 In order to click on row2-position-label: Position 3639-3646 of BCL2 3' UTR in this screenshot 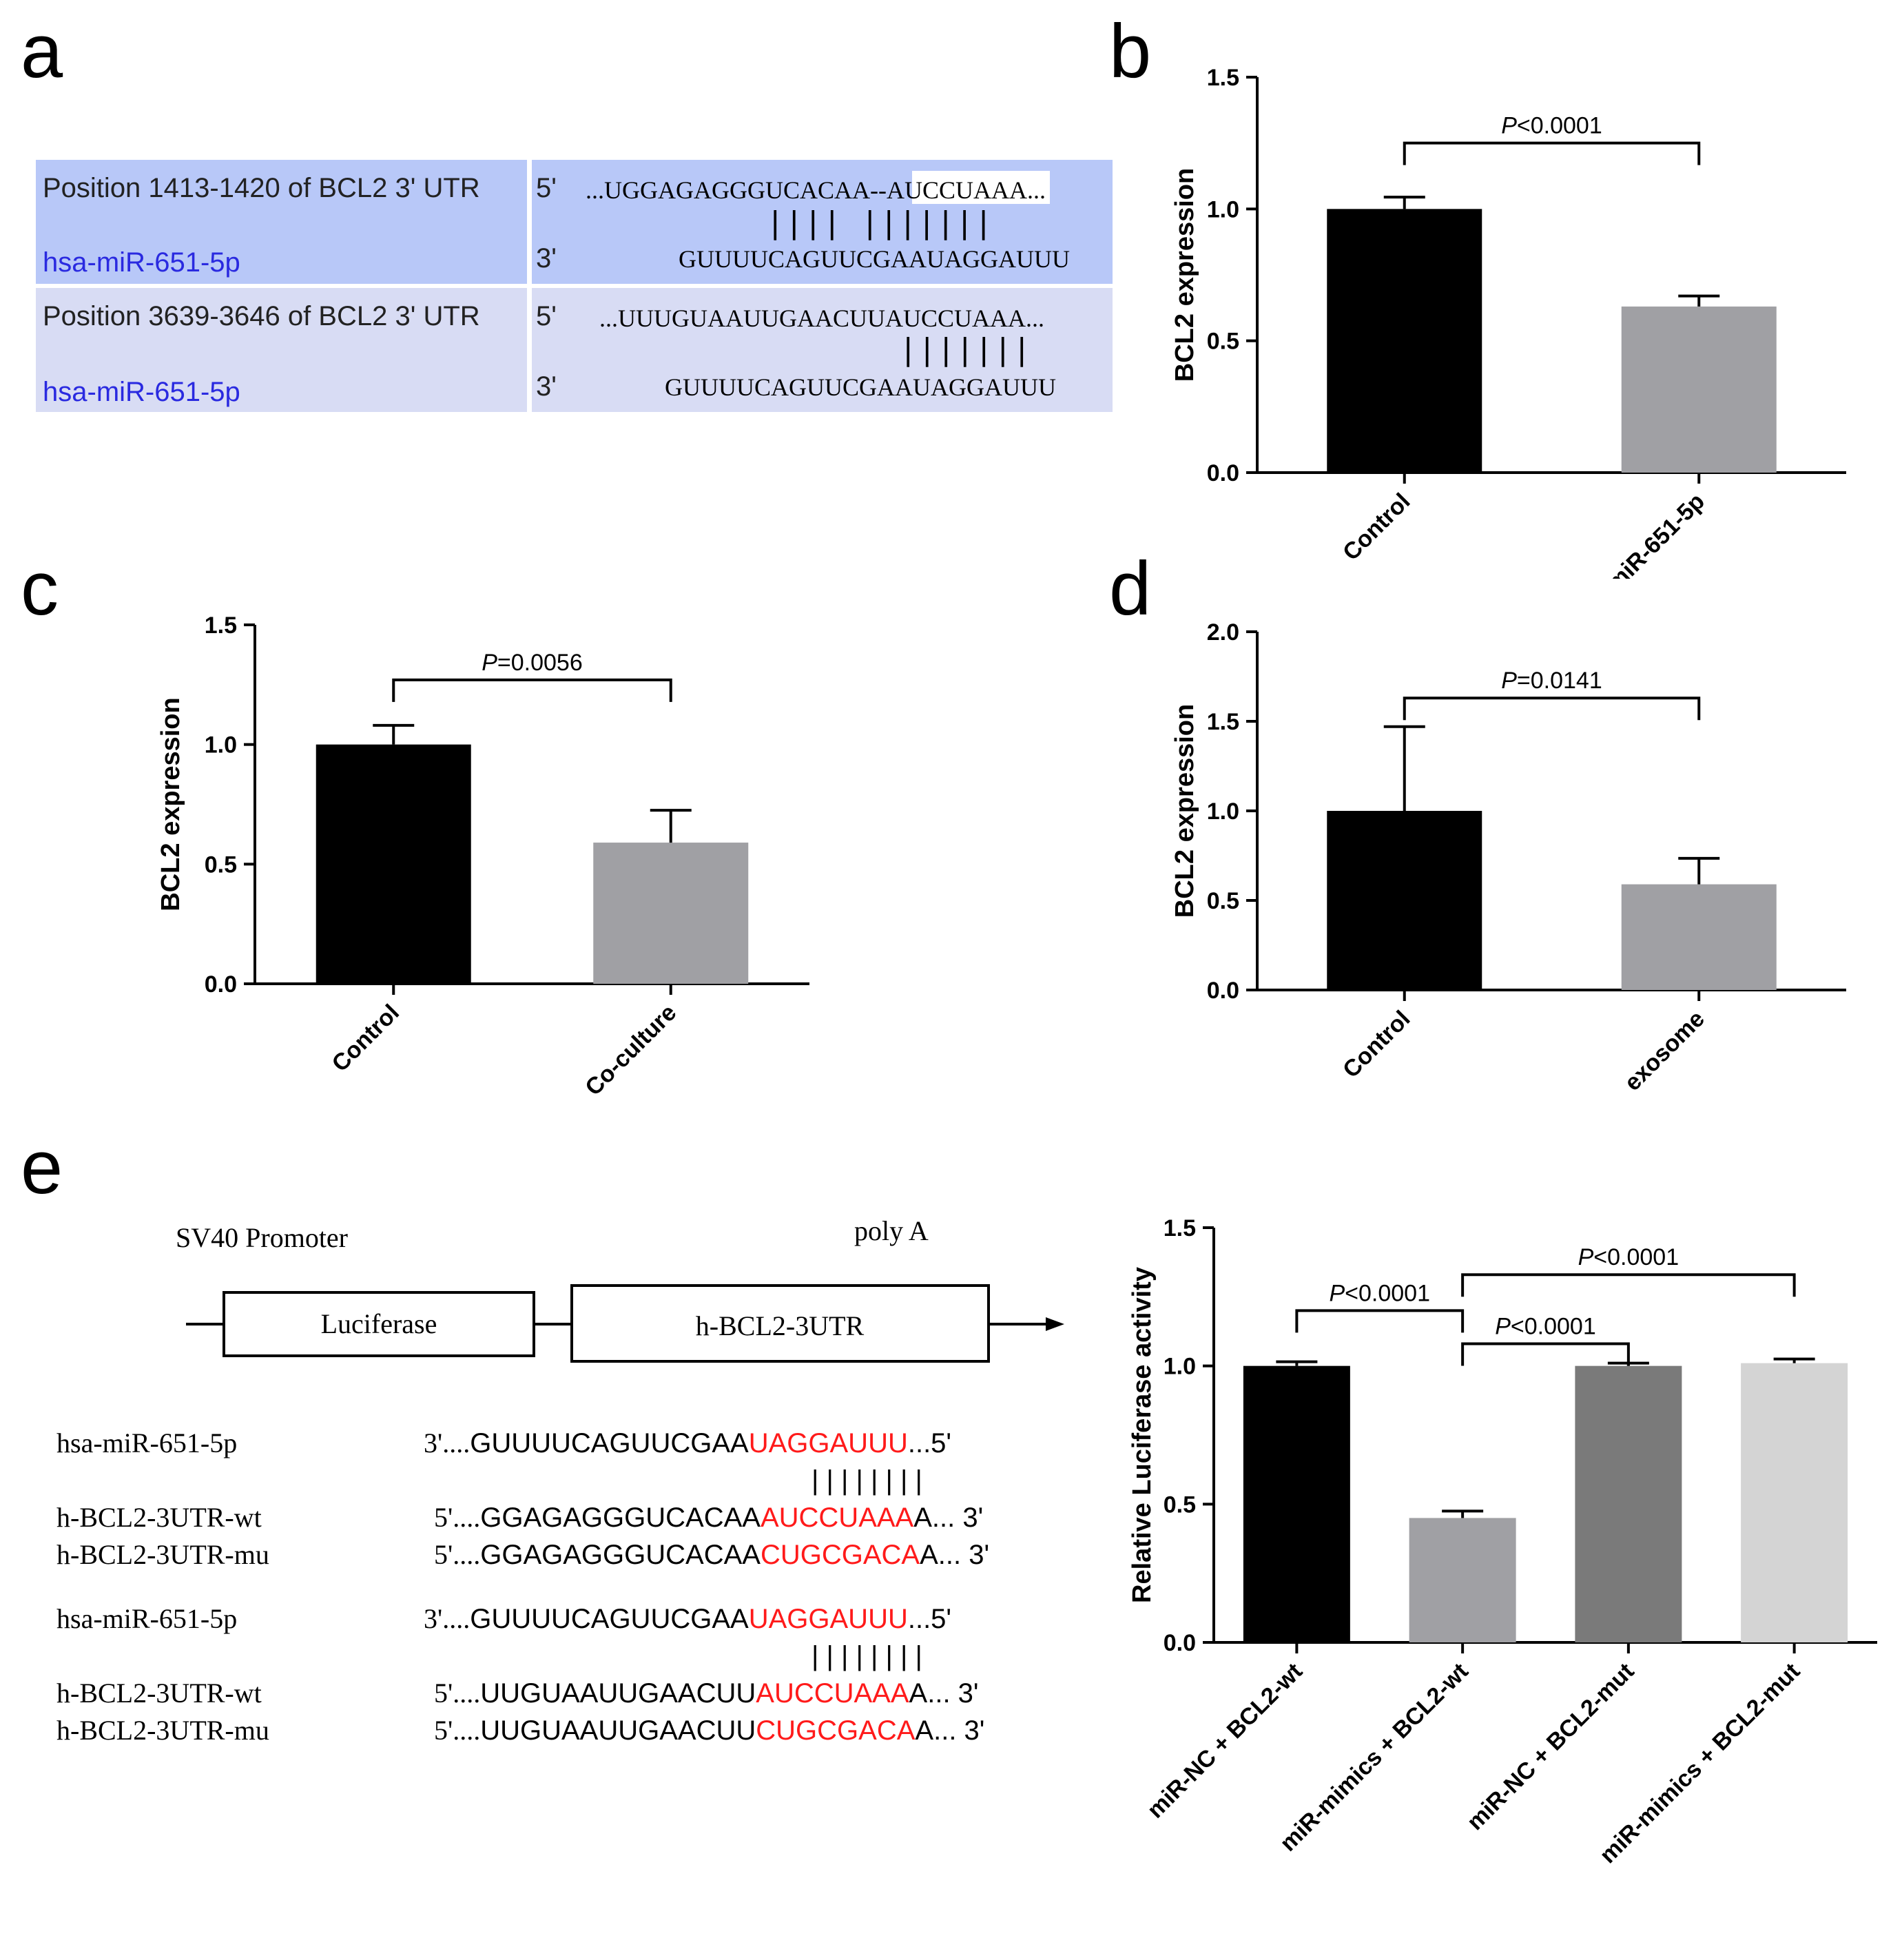, I will do `click(262, 316)`.